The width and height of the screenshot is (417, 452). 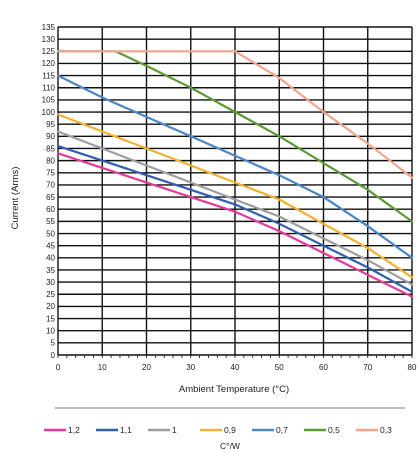 What do you see at coordinates (146, 367) in the screenshot?
I see `x-tick-label: 20` at bounding box center [146, 367].